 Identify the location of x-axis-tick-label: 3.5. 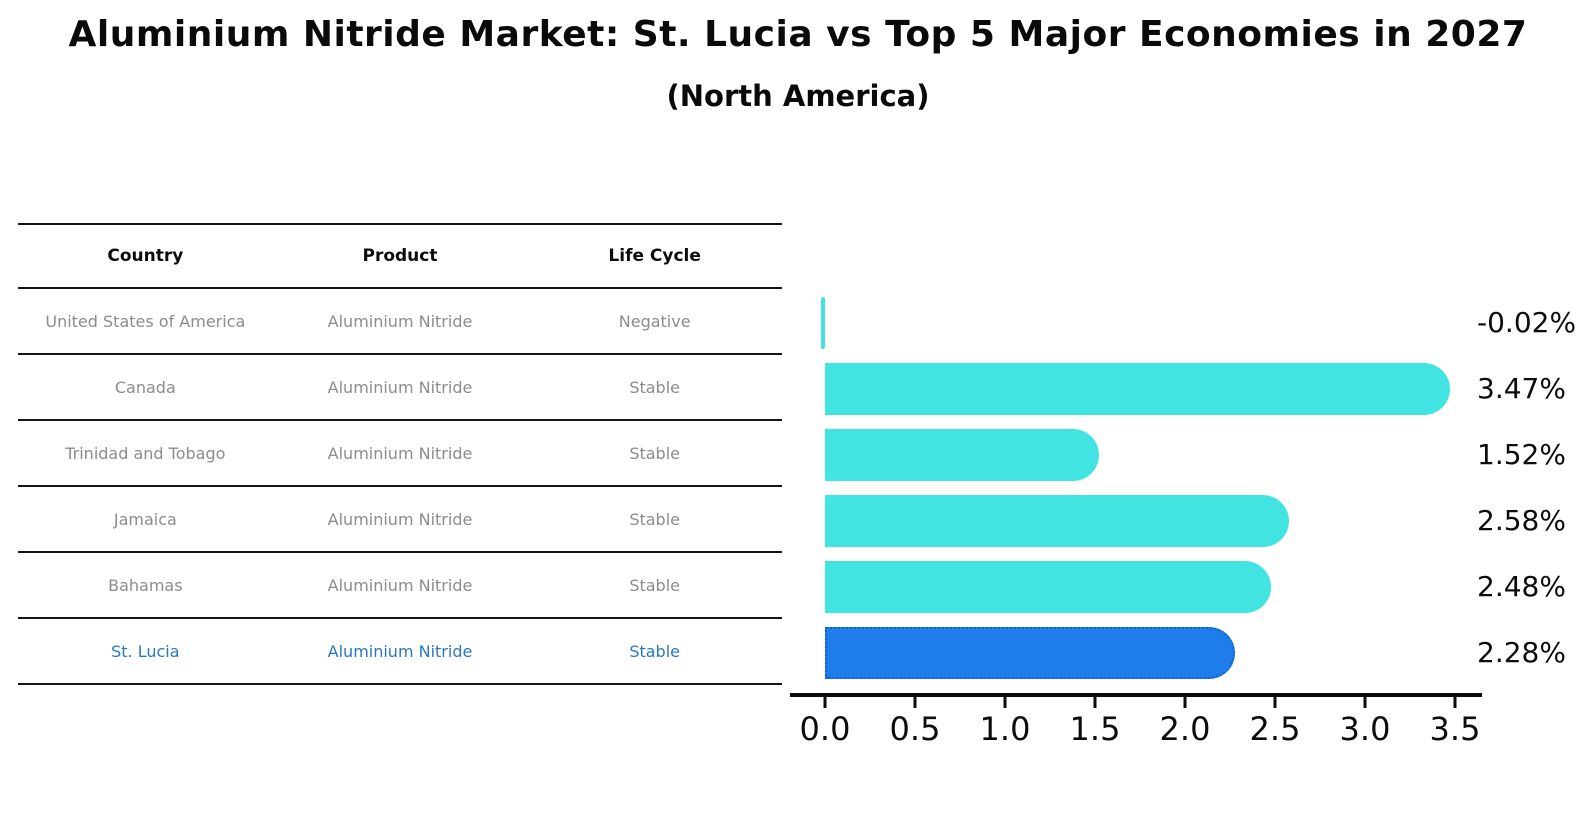
(1455, 729).